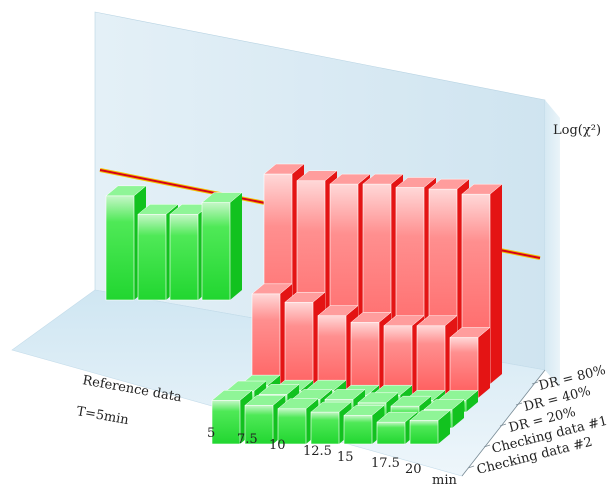 The image size is (612, 498). I want to click on x-tick-label: 15, so click(345, 457).